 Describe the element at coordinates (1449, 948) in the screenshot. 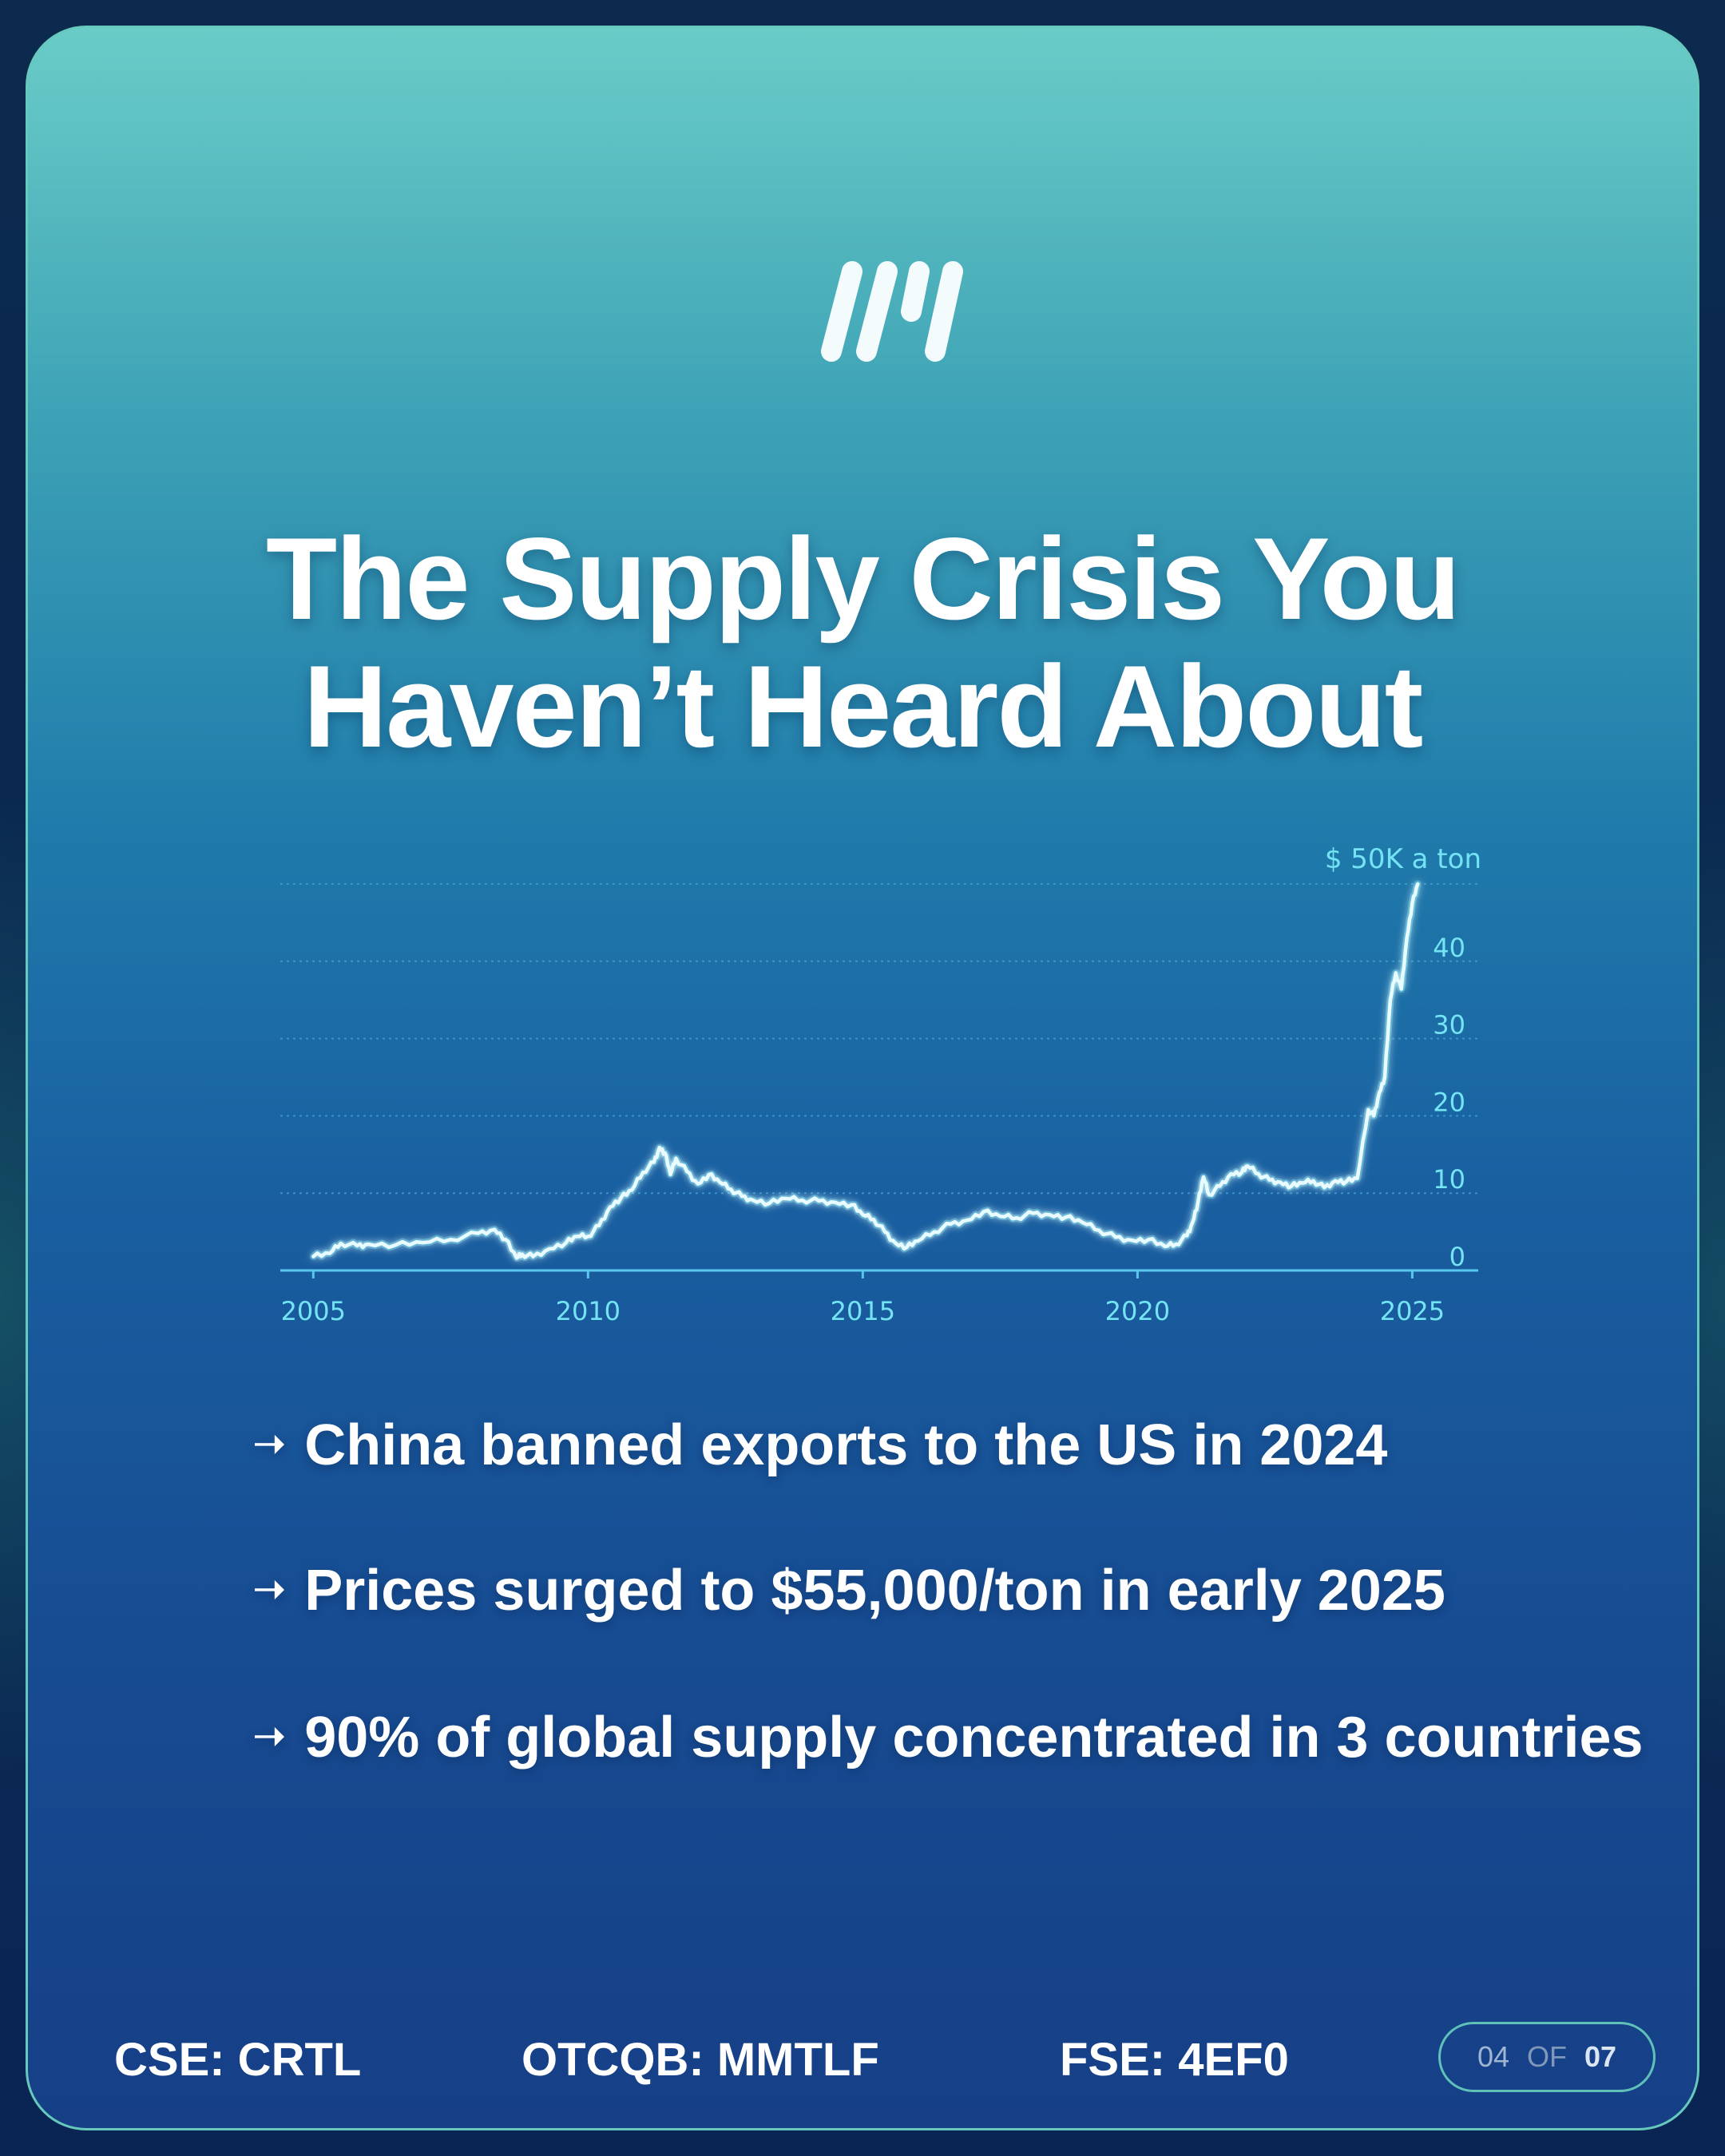

I see `y-tick-label: 40` at that location.